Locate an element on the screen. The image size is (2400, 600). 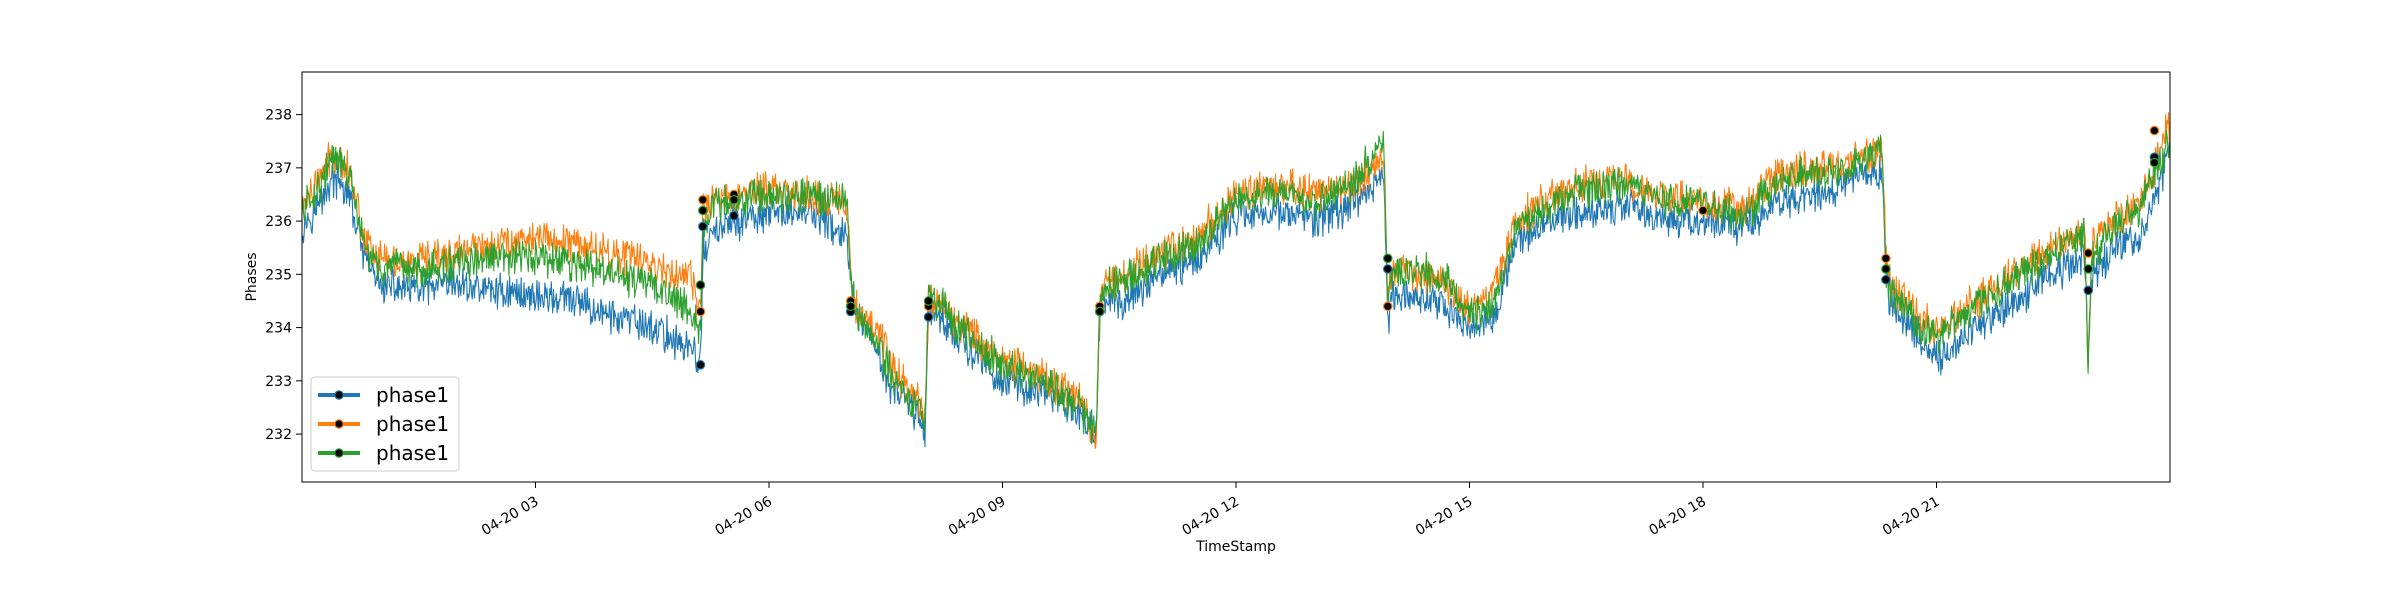
legend-entries: phase1 phase1 phase1 is located at coordinates (383, 424).